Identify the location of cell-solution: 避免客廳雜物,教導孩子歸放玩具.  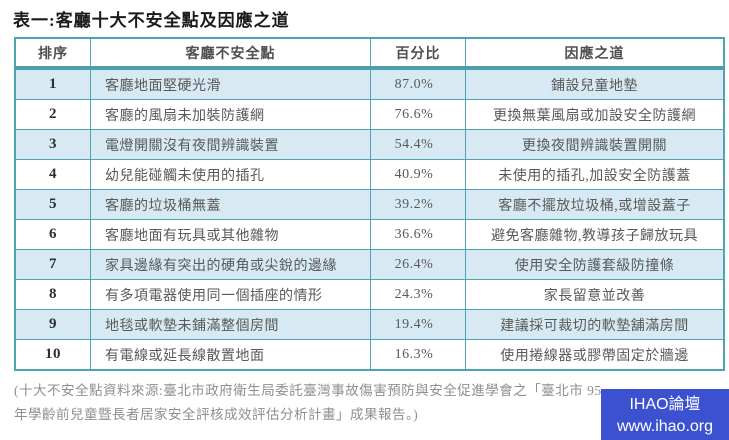
(595, 234).